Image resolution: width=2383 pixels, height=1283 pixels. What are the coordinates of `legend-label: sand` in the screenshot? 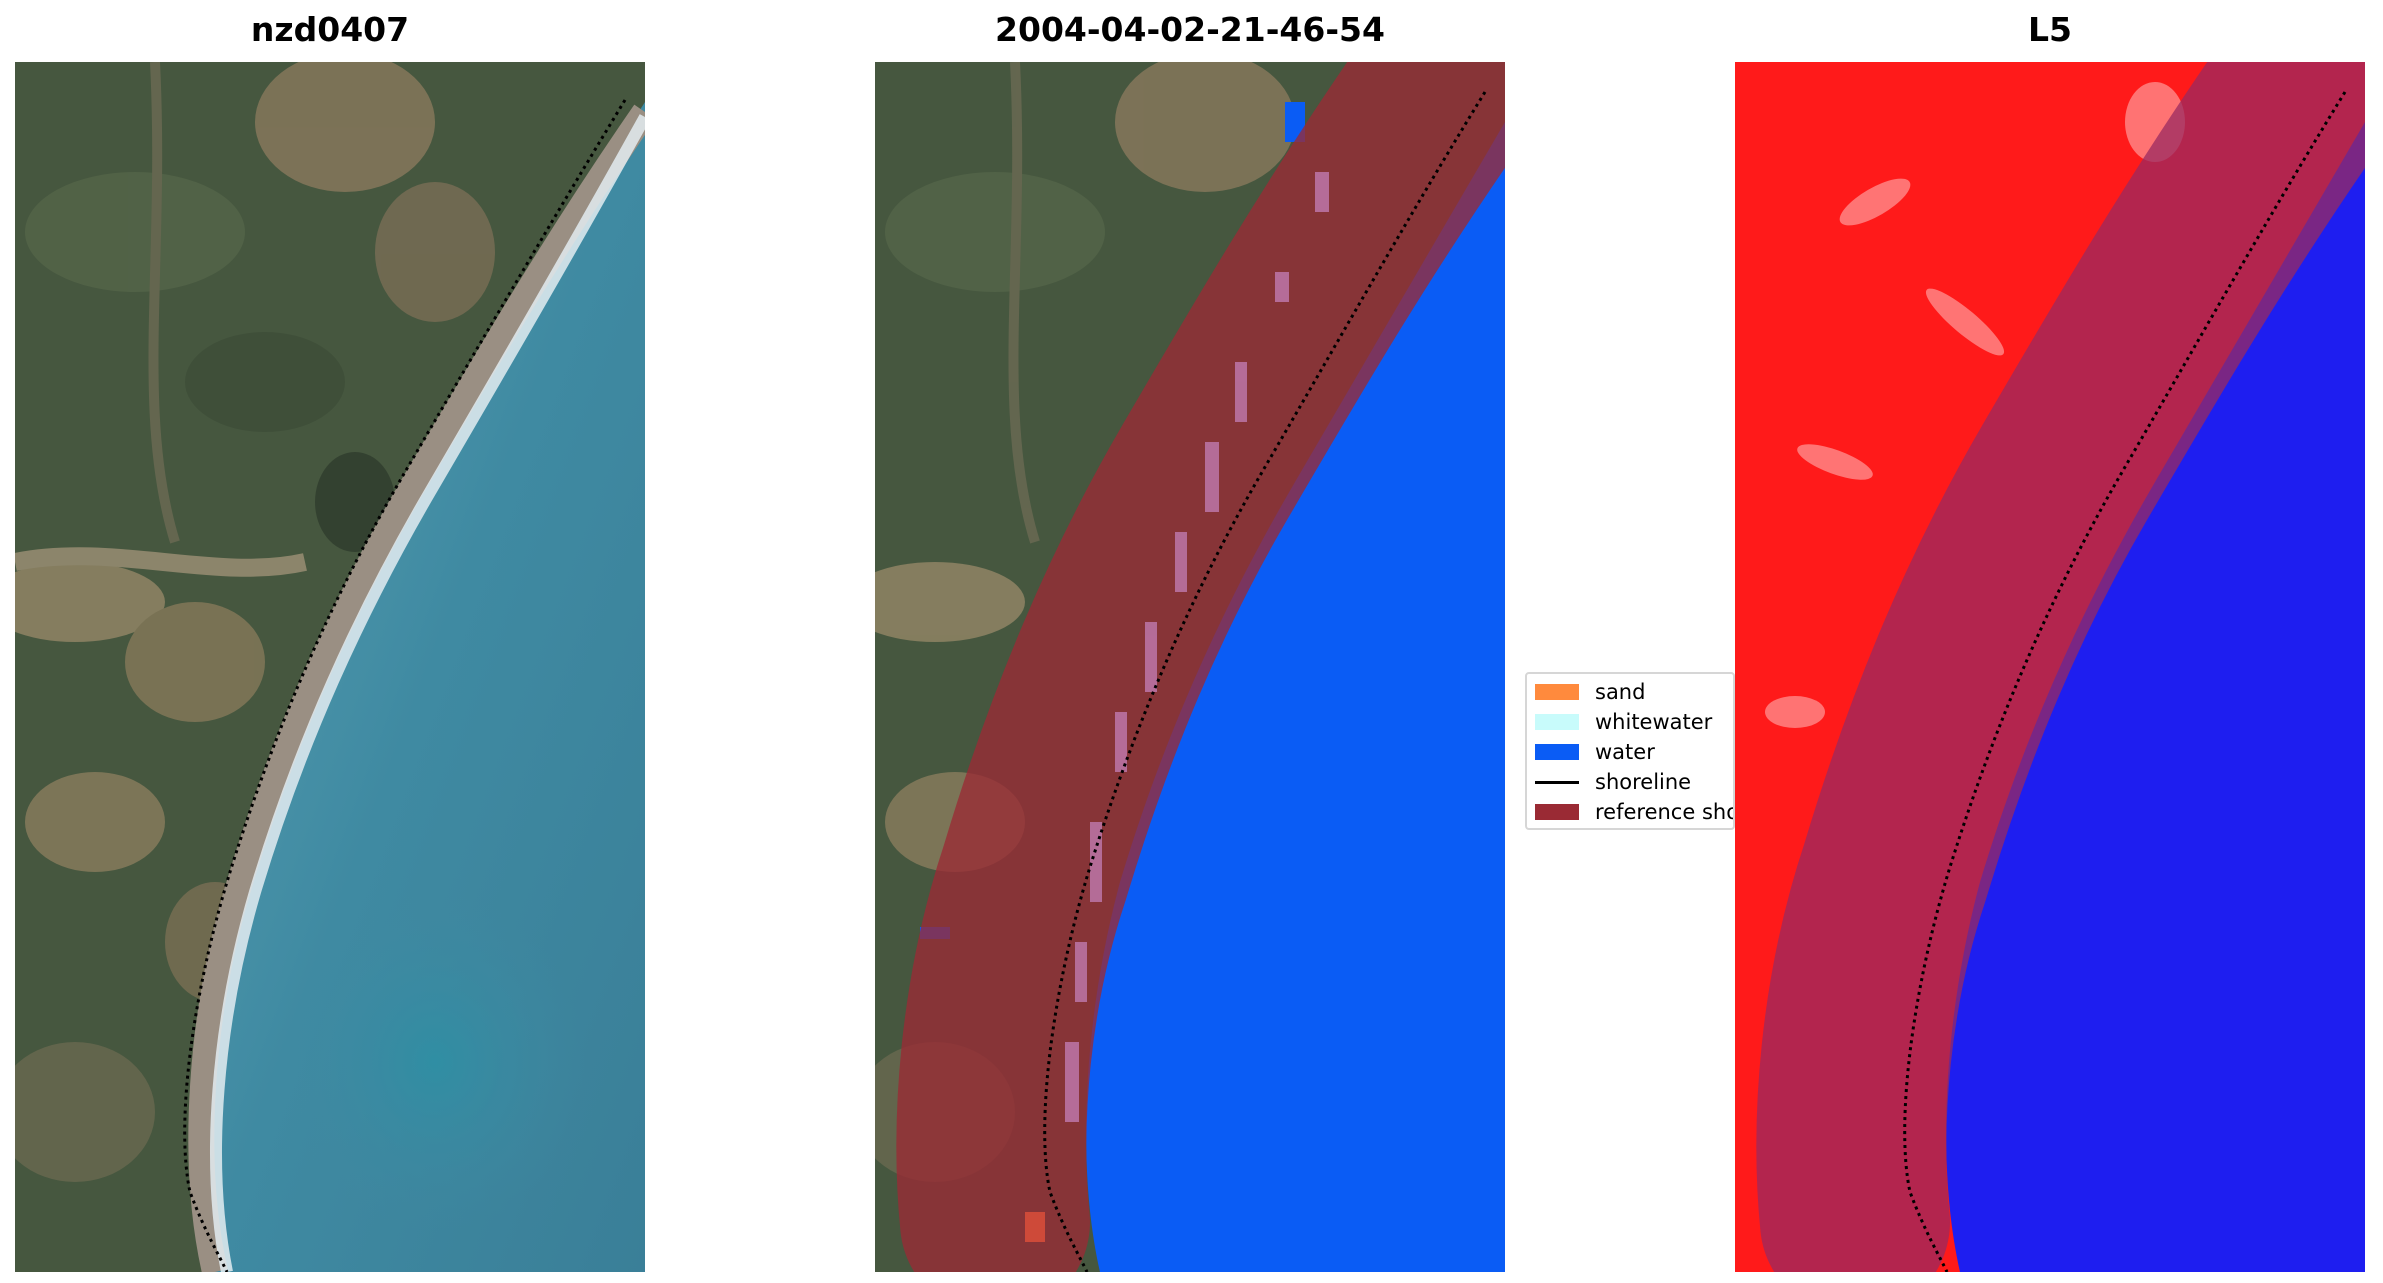 It's located at (1620, 692).